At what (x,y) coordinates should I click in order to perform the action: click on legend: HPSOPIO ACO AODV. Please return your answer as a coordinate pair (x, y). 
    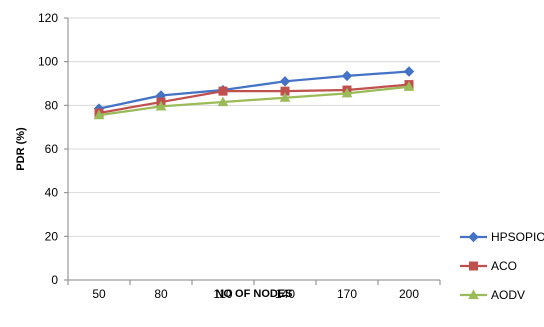
    Looking at the image, I should click on (502, 266).